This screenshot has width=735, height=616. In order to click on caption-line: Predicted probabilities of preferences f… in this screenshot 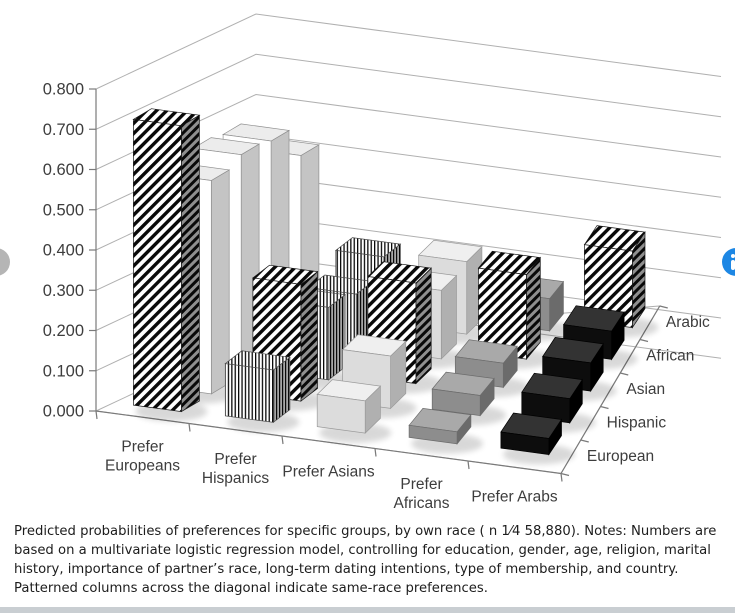, I will do `click(365, 531)`.